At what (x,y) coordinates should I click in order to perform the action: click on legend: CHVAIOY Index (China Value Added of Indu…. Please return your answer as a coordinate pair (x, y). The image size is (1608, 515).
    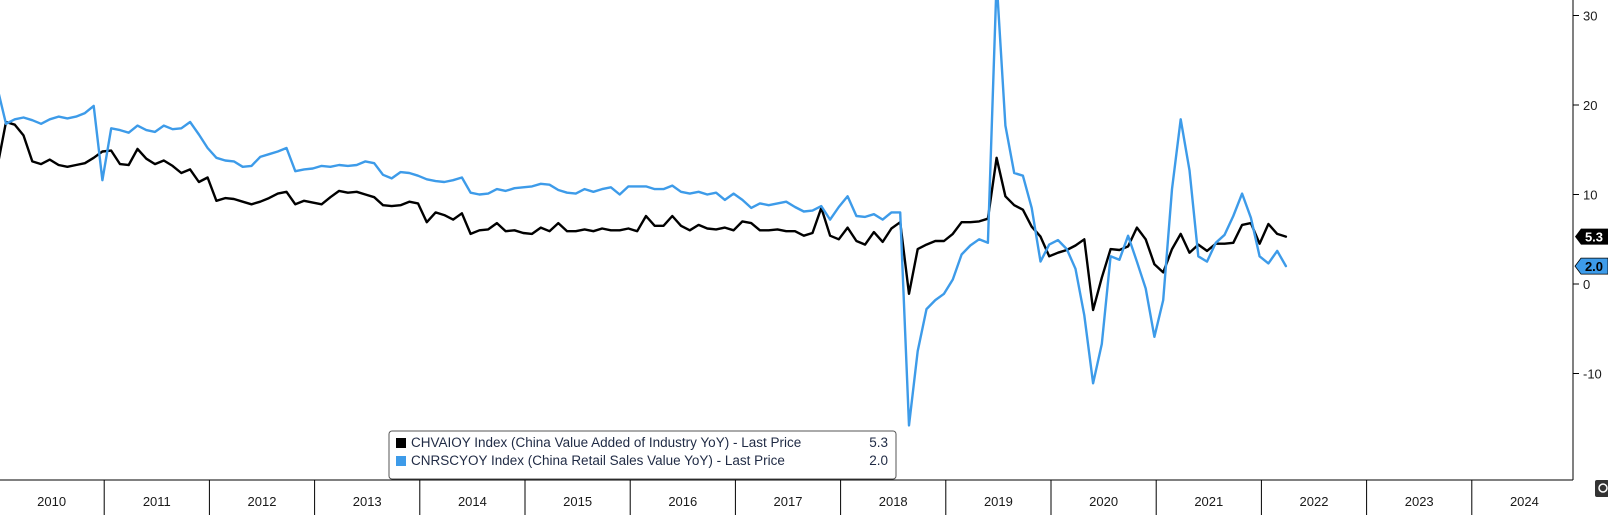
    Looking at the image, I should click on (642, 455).